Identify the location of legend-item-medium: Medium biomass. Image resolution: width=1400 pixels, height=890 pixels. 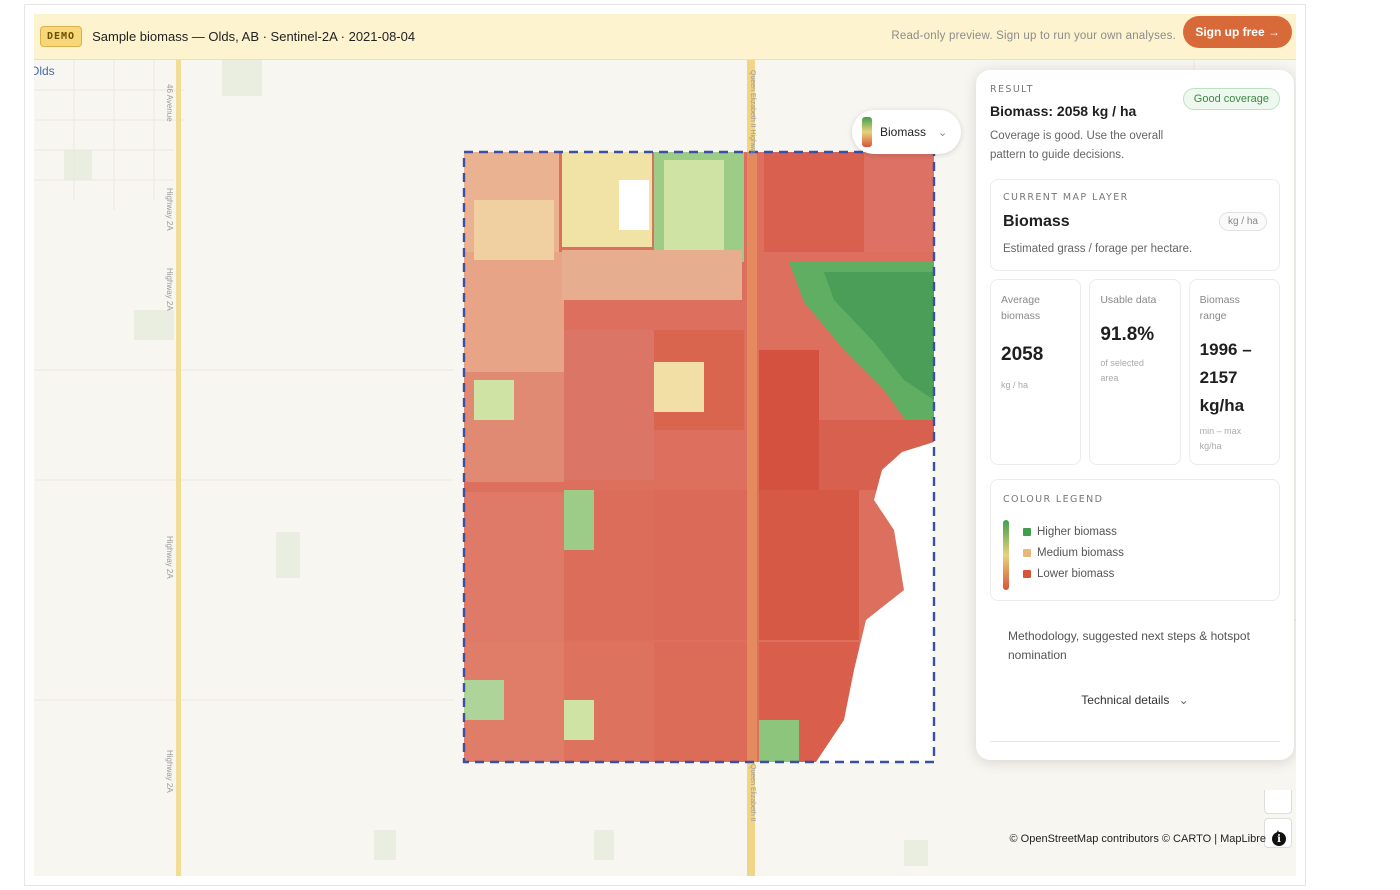
(1073, 553).